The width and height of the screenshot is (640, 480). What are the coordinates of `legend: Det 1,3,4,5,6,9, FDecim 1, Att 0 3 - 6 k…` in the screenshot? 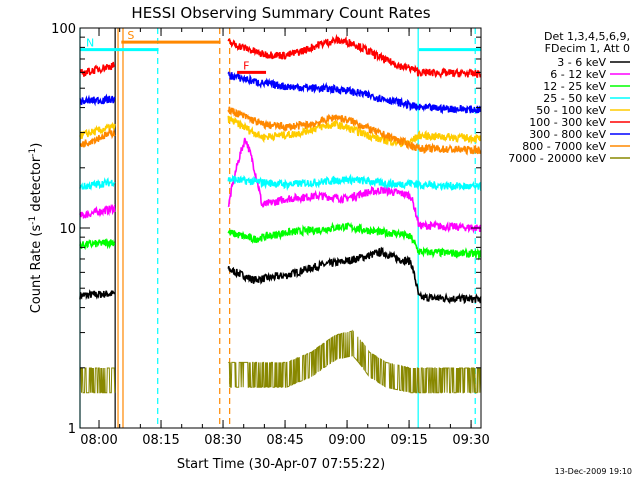 It's located at (569, 97).